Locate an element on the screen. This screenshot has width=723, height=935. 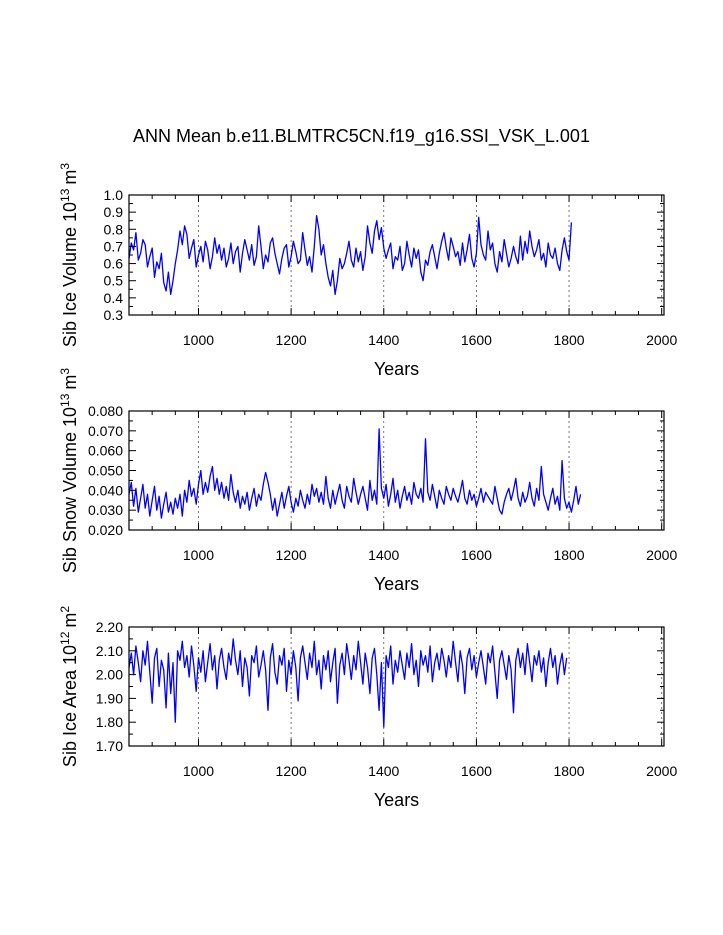
y-tick-label: 0.6 is located at coordinates (114, 264).